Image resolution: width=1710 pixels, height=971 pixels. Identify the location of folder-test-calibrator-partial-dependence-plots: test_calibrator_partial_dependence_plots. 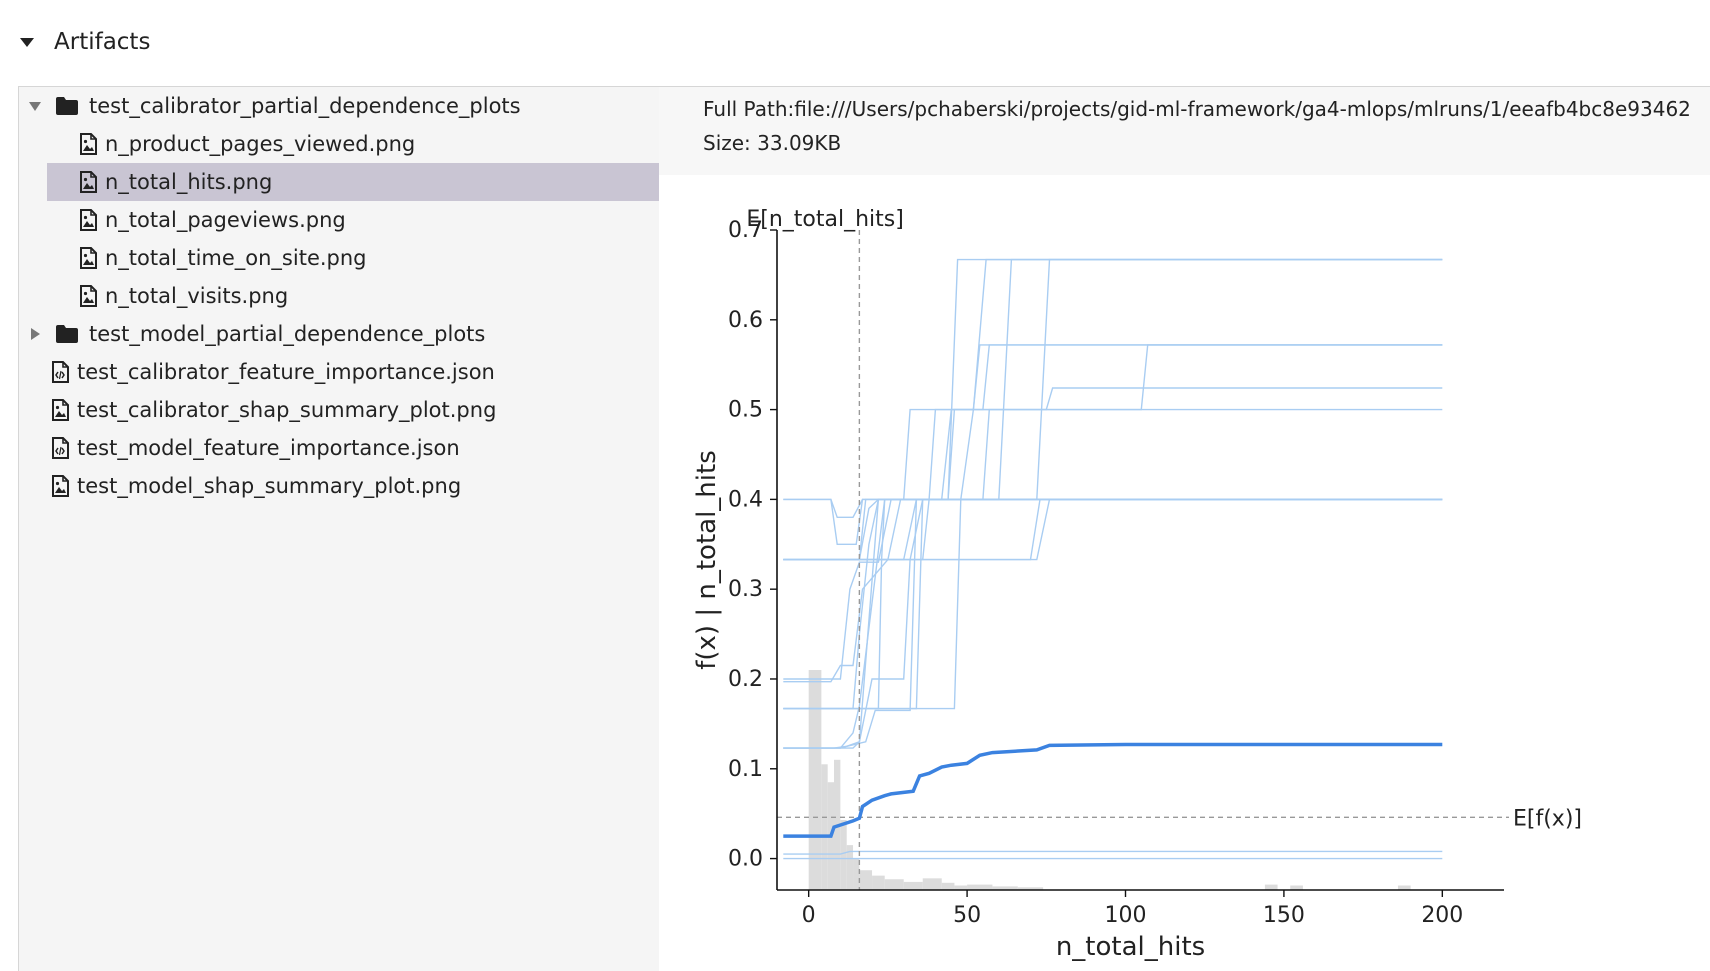
(339, 106).